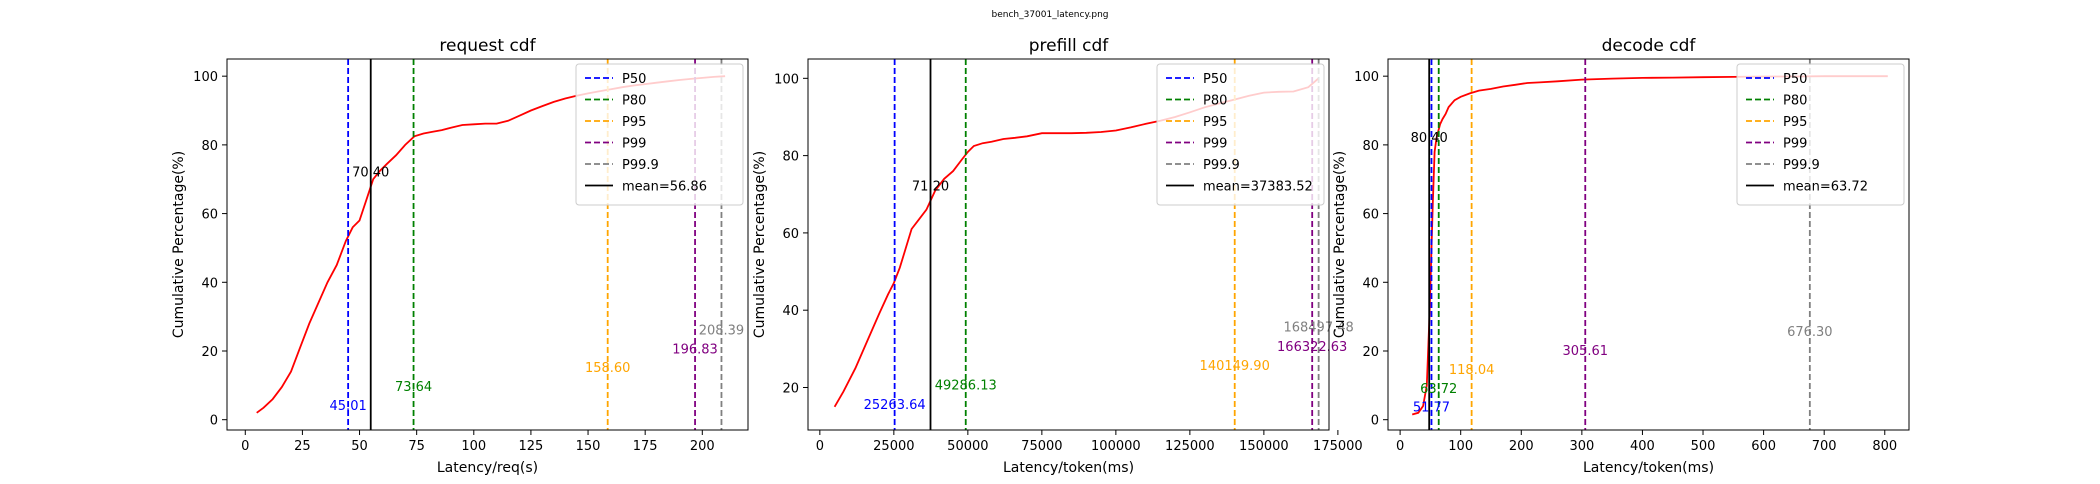  Describe the element at coordinates (302, 446) in the screenshot. I see `x-tick-label: 25` at that location.